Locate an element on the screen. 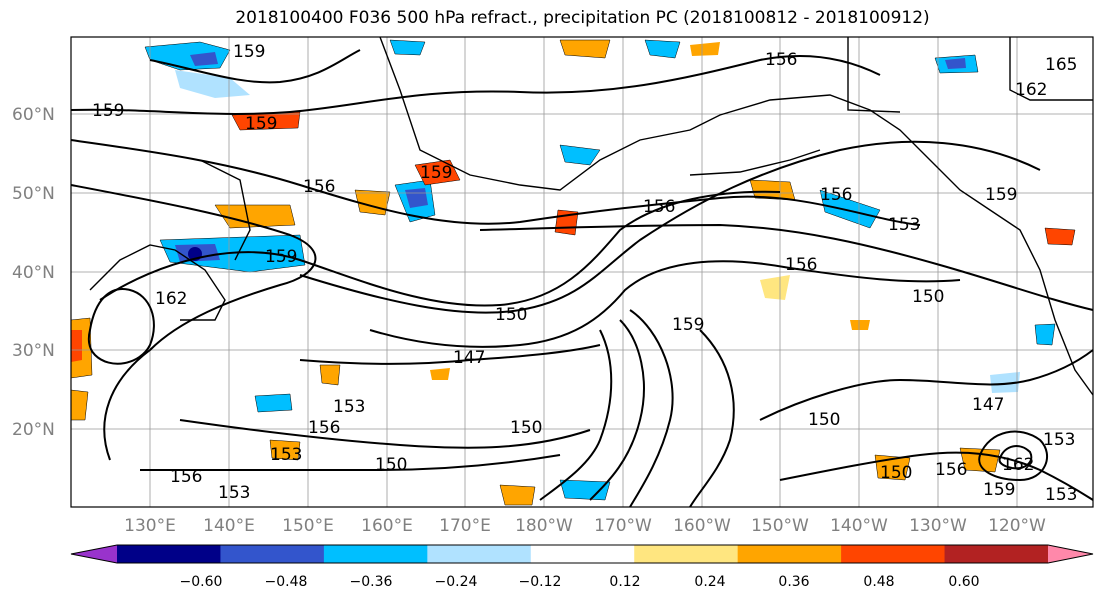 Image resolution: width=1105 pixels, height=601 pixels. colorbar is located at coordinates (582, 554).